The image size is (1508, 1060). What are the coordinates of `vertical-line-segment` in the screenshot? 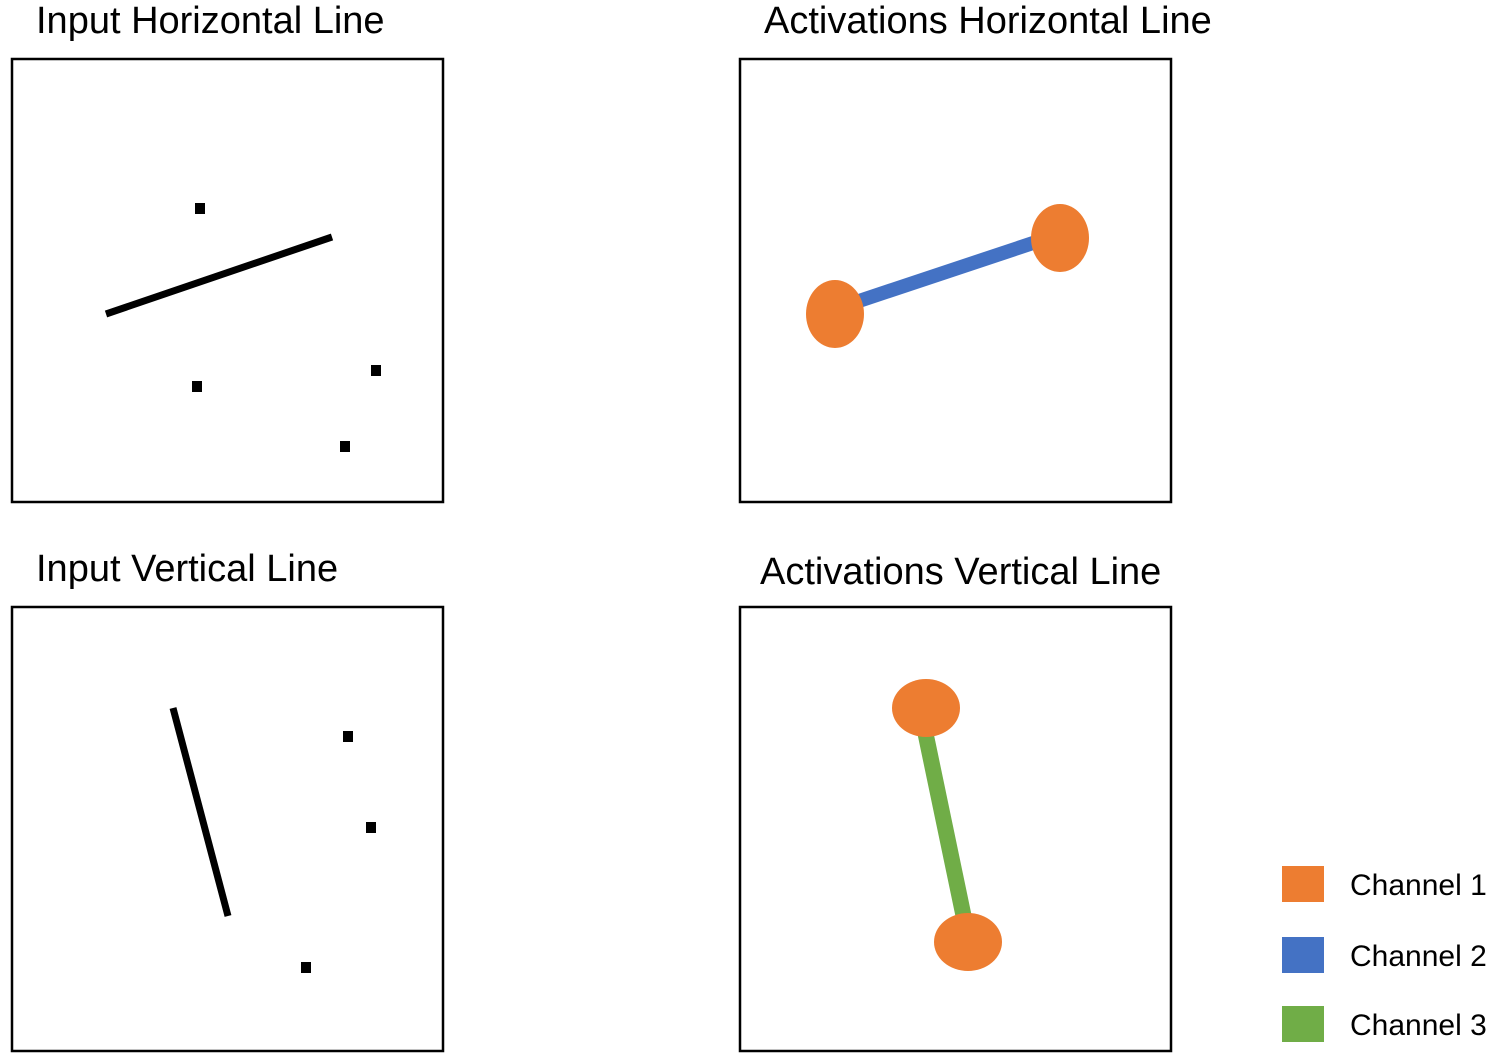 It's located at (200, 812).